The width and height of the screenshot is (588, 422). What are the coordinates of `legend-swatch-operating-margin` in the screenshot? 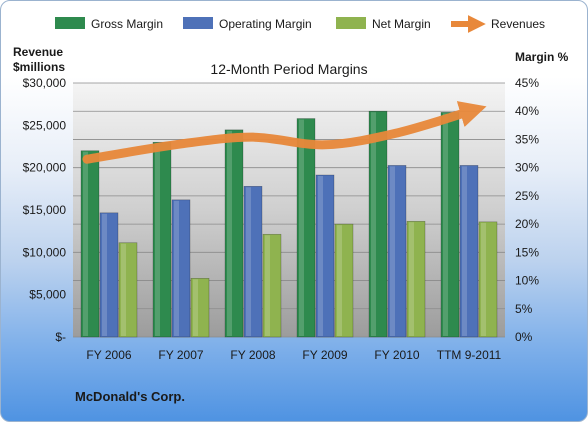 It's located at (198, 23).